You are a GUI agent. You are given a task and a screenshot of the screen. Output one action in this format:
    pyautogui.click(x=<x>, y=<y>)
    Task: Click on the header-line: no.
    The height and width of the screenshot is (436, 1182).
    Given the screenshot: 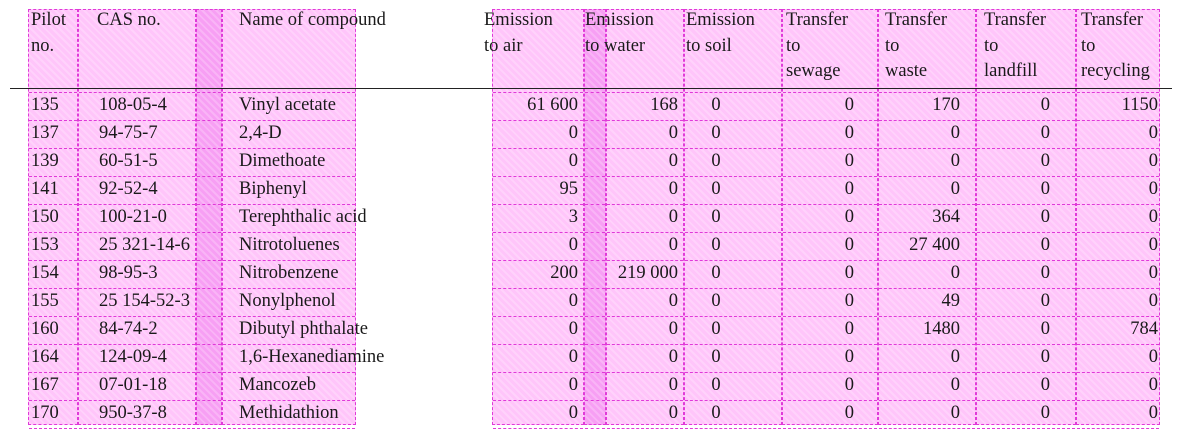 What is the action you would take?
    pyautogui.click(x=43, y=45)
    